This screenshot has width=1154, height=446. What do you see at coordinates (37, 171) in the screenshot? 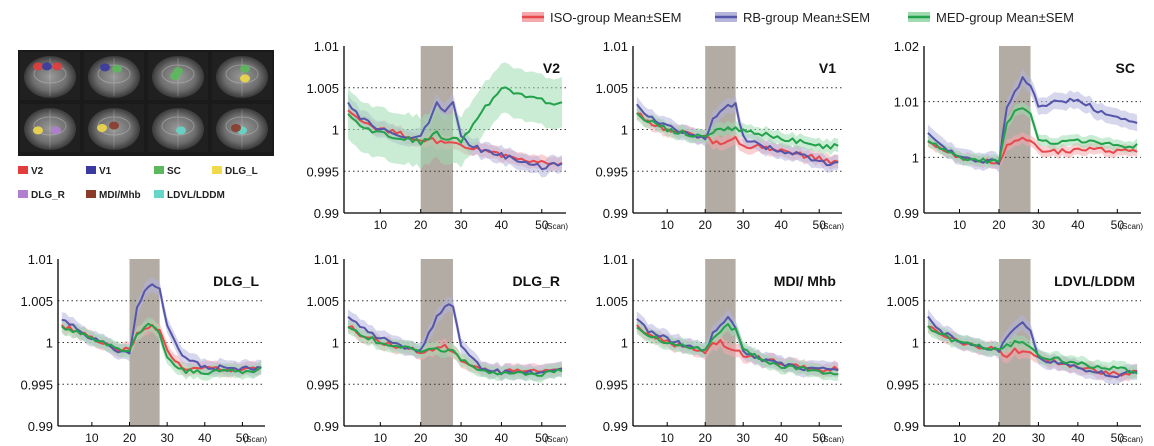
I see `roi-legend-label: V2` at bounding box center [37, 171].